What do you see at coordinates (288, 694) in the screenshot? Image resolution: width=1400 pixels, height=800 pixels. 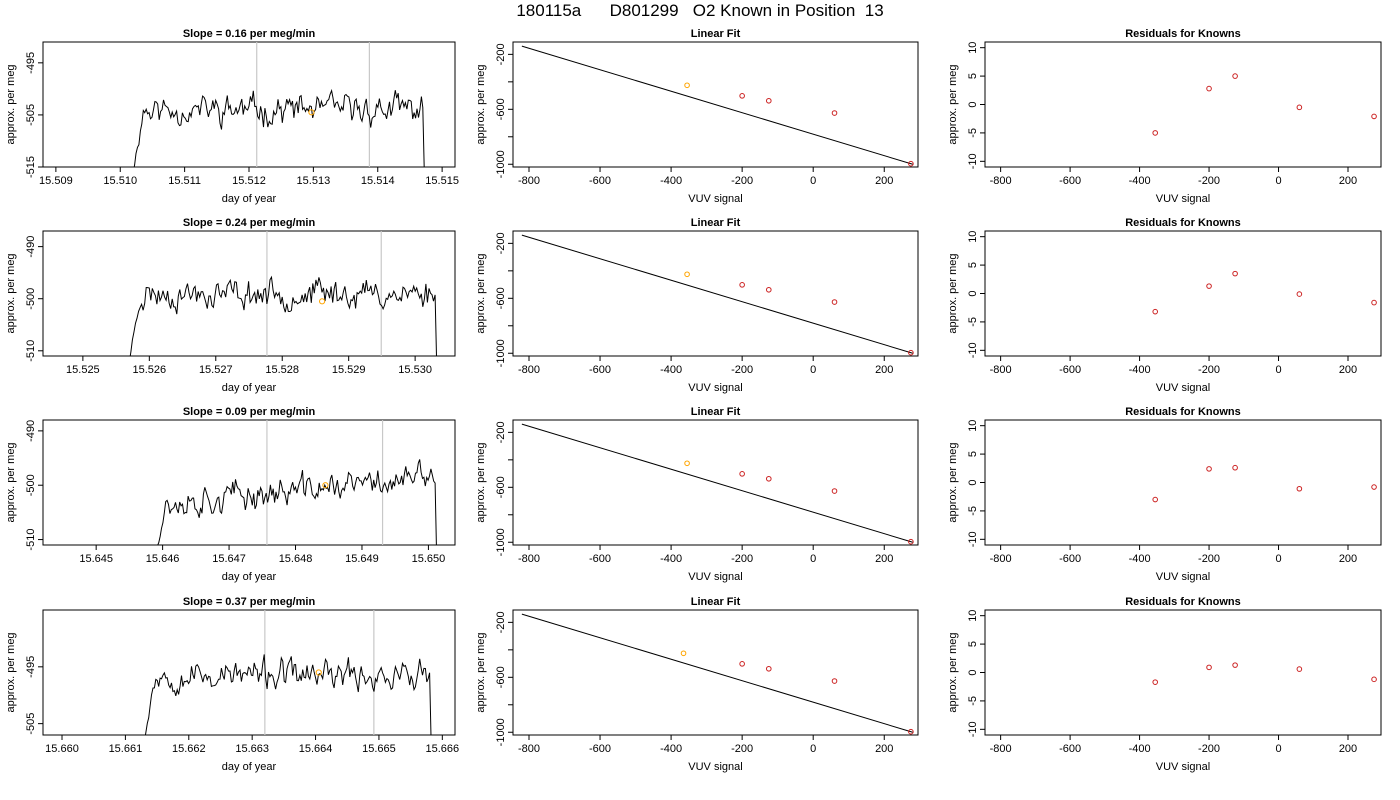 I see `data-trace` at bounding box center [288, 694].